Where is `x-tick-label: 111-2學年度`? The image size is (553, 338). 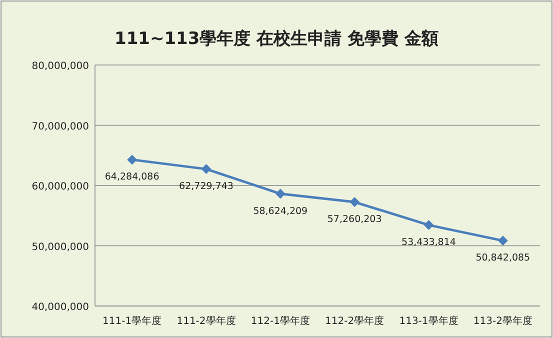
x-tick-label: 111-2學年度 is located at coordinates (206, 321).